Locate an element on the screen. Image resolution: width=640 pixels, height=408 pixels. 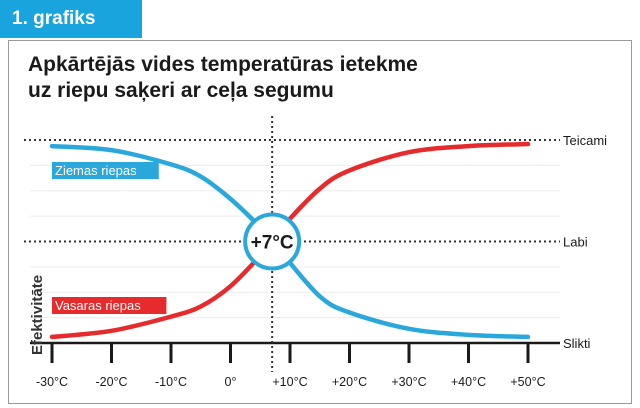
level-label-slikti: Slikti is located at coordinates (577, 343).